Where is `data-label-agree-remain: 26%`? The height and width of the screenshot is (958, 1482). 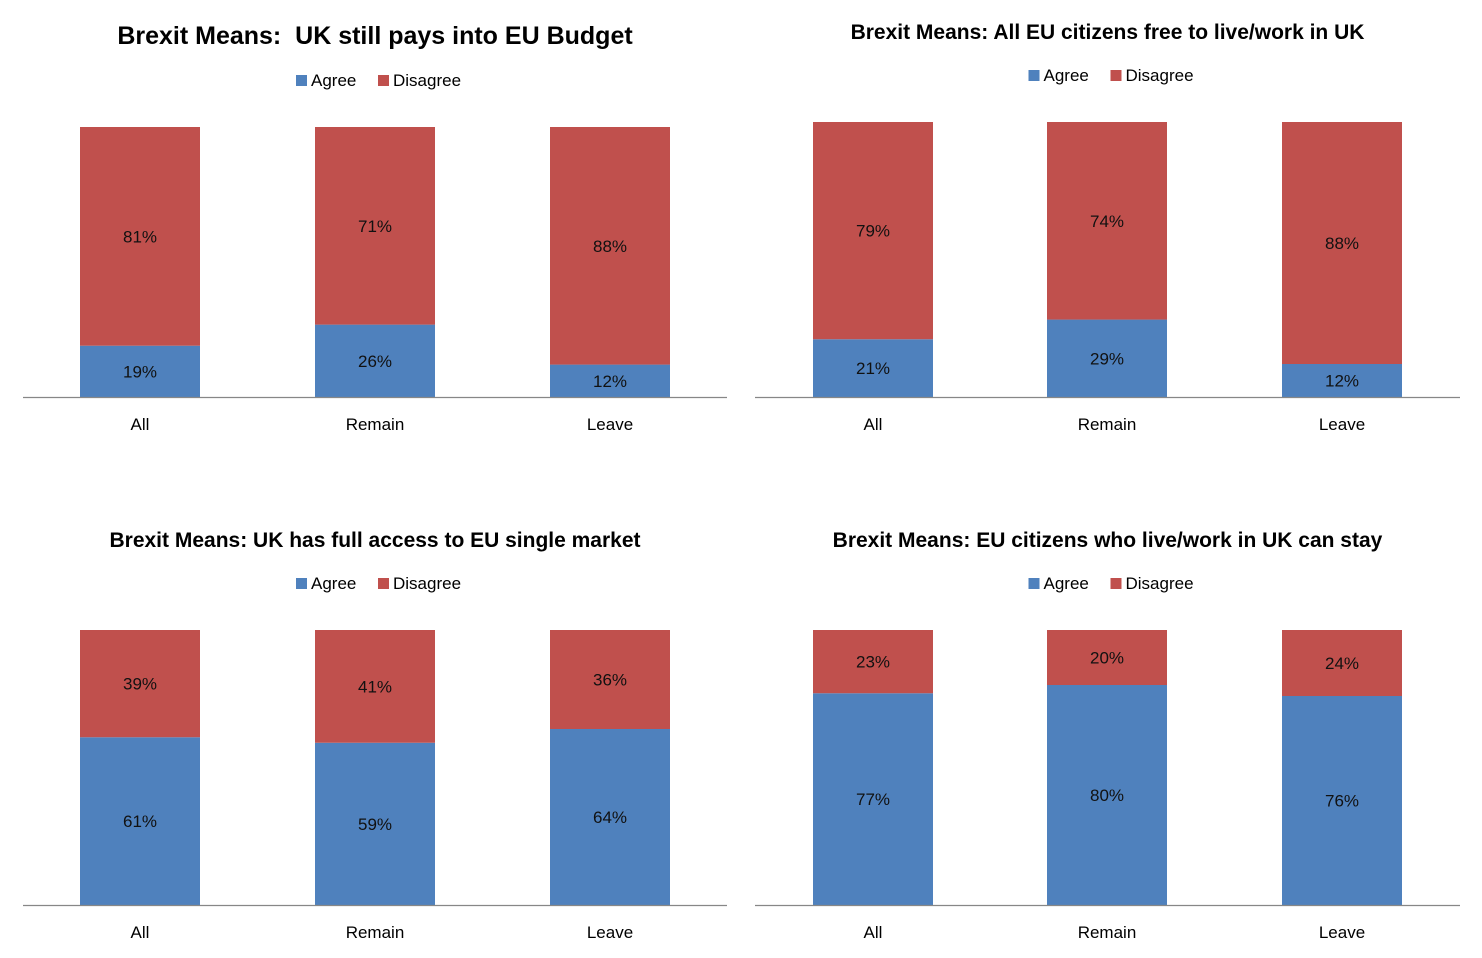
data-label-agree-remain: 26% is located at coordinates (375, 361).